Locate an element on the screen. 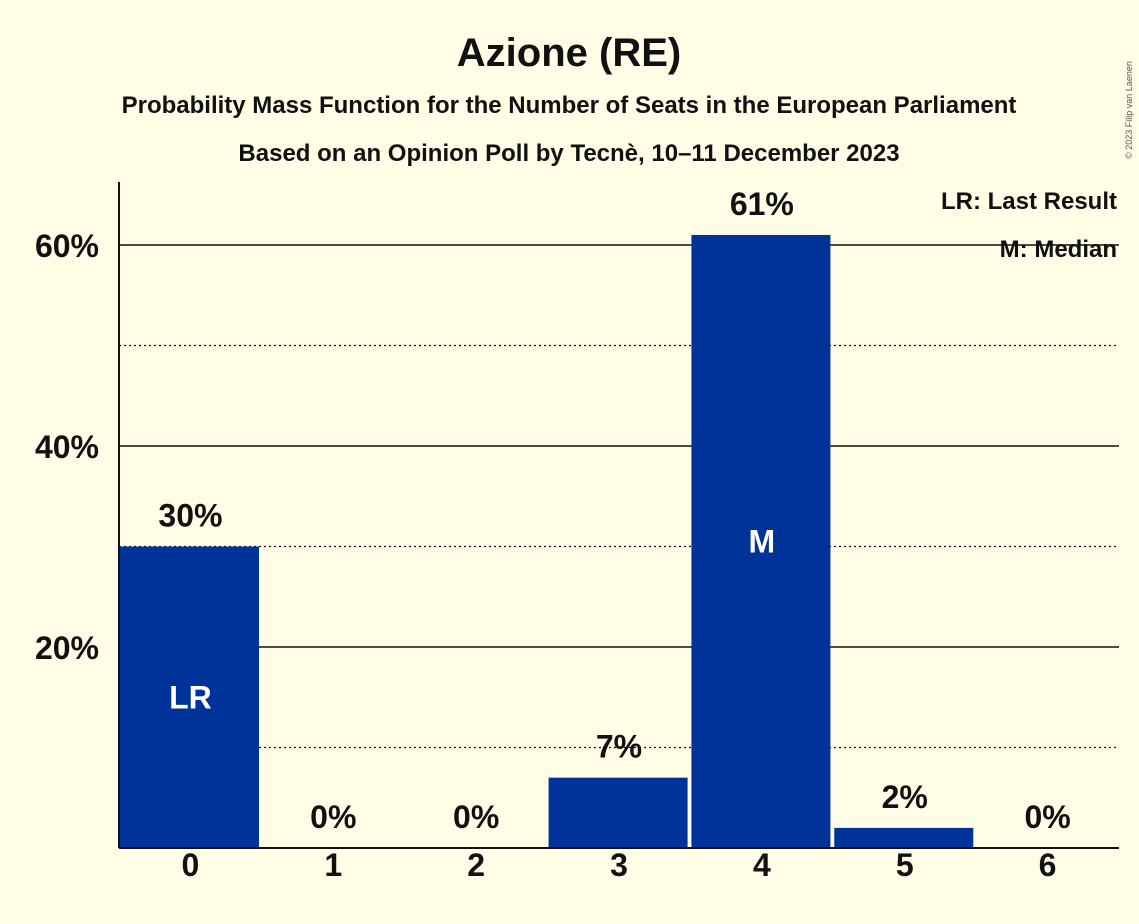 This screenshot has height=924, width=1139. x-tick-label: 6 is located at coordinates (1048, 865).